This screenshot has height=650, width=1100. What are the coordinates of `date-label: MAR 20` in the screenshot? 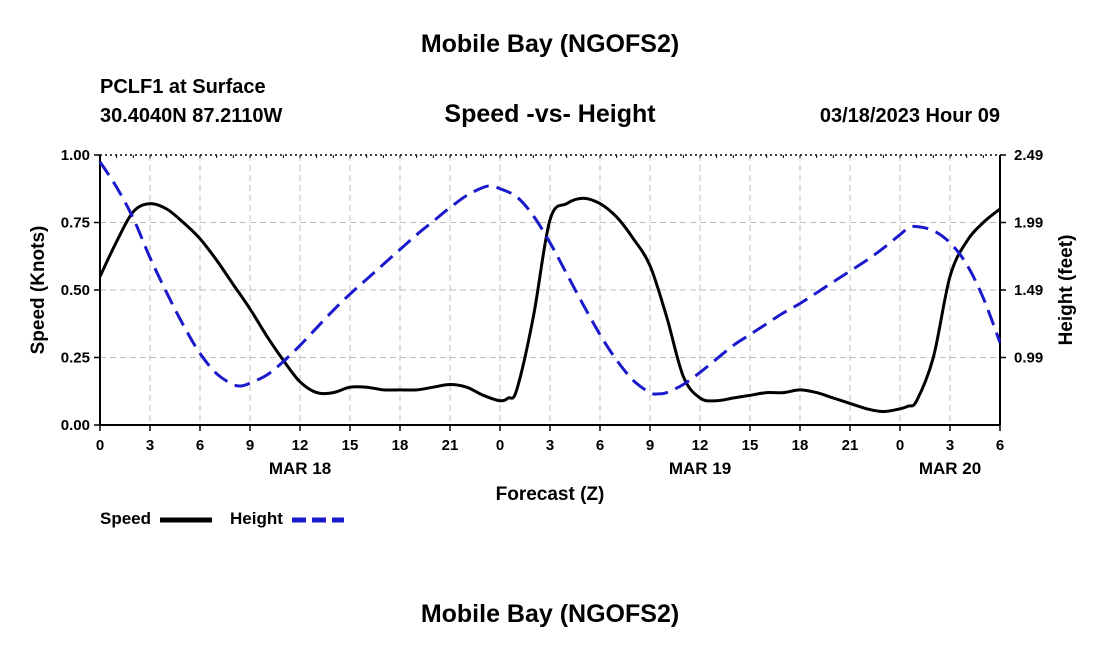 It's located at (950, 468).